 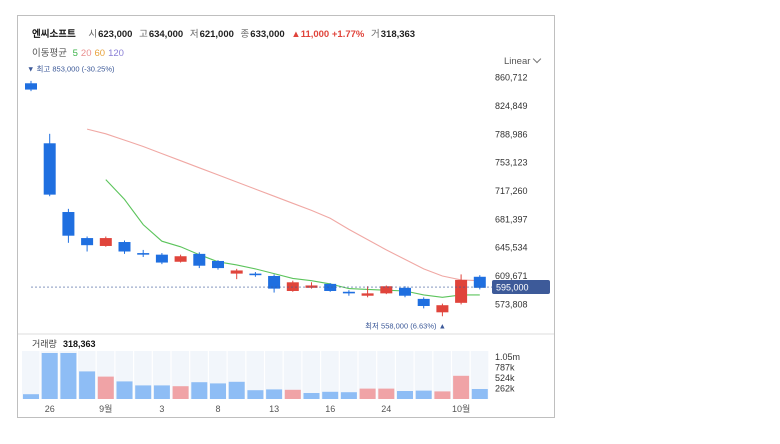 I want to click on high-label: 고, so click(x=143, y=34).